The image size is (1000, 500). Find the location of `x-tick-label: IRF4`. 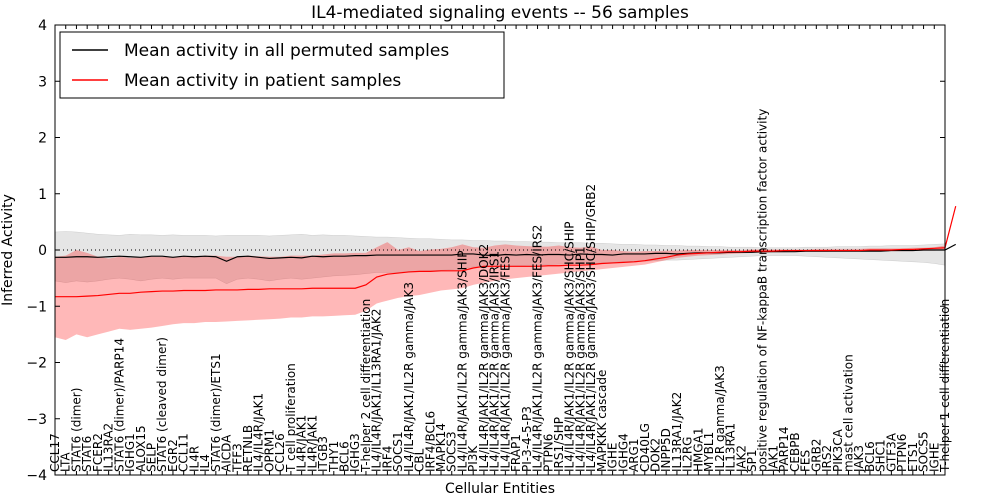

x-tick-label: IRF4 is located at coordinates (387, 459).